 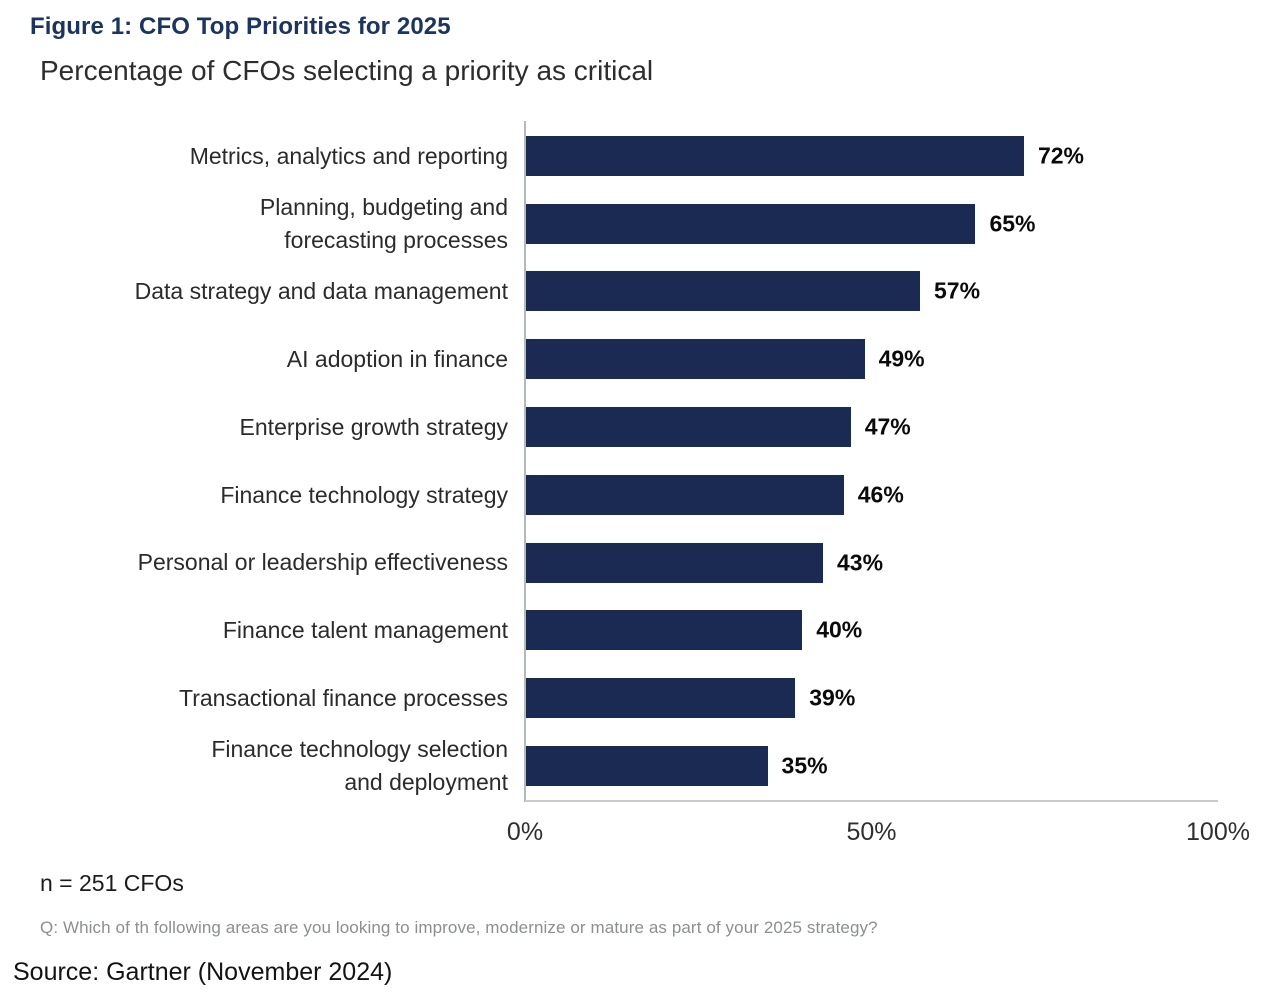 What do you see at coordinates (373, 426) in the screenshot?
I see `category-label: Enterprise growth strategy` at bounding box center [373, 426].